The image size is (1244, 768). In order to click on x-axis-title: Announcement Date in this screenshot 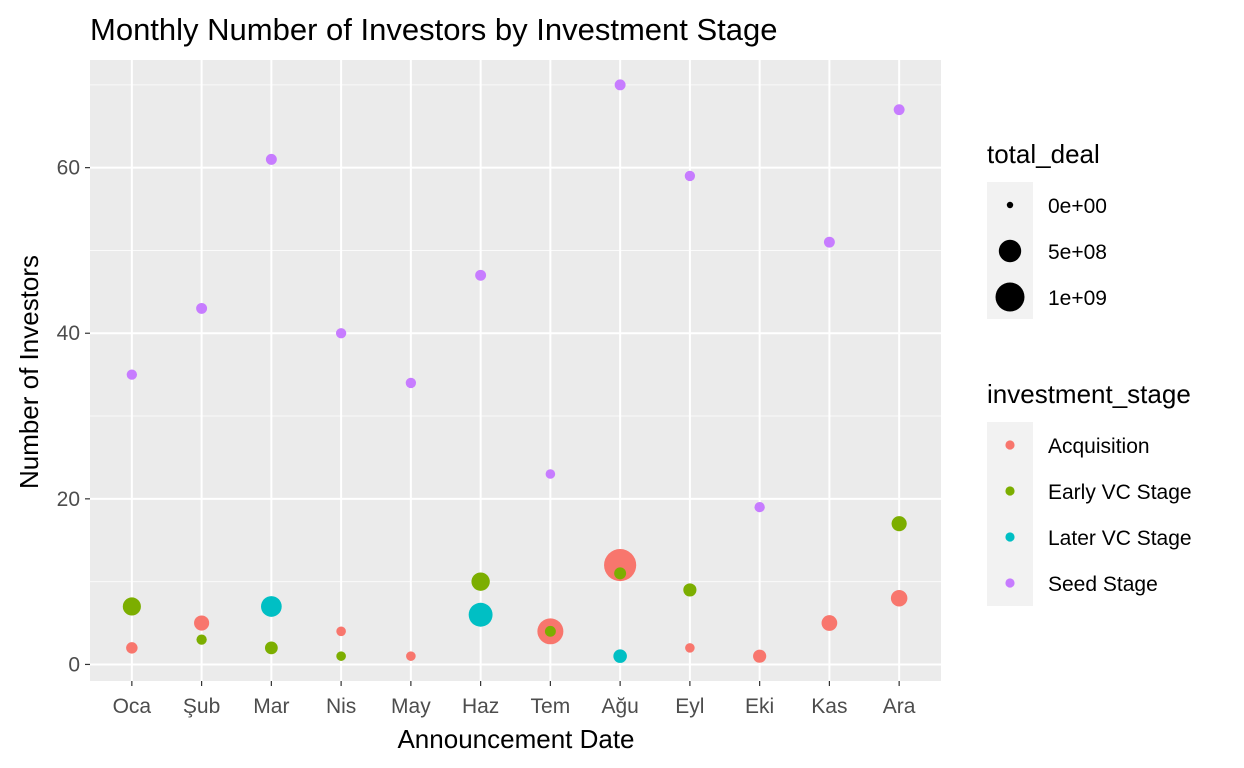, I will do `click(515, 739)`.